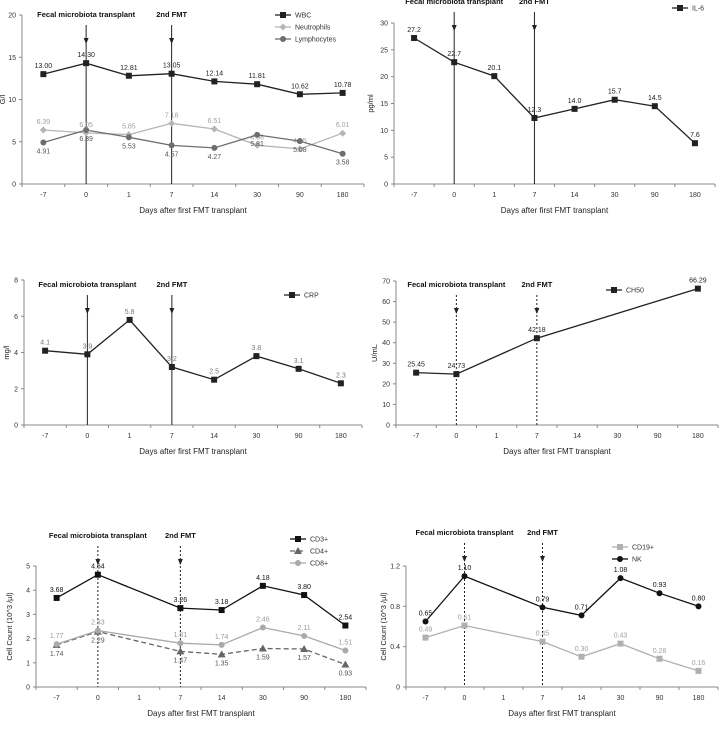 The width and height of the screenshot is (724, 731). I want to click on data-label: 2.33, so click(98, 623).